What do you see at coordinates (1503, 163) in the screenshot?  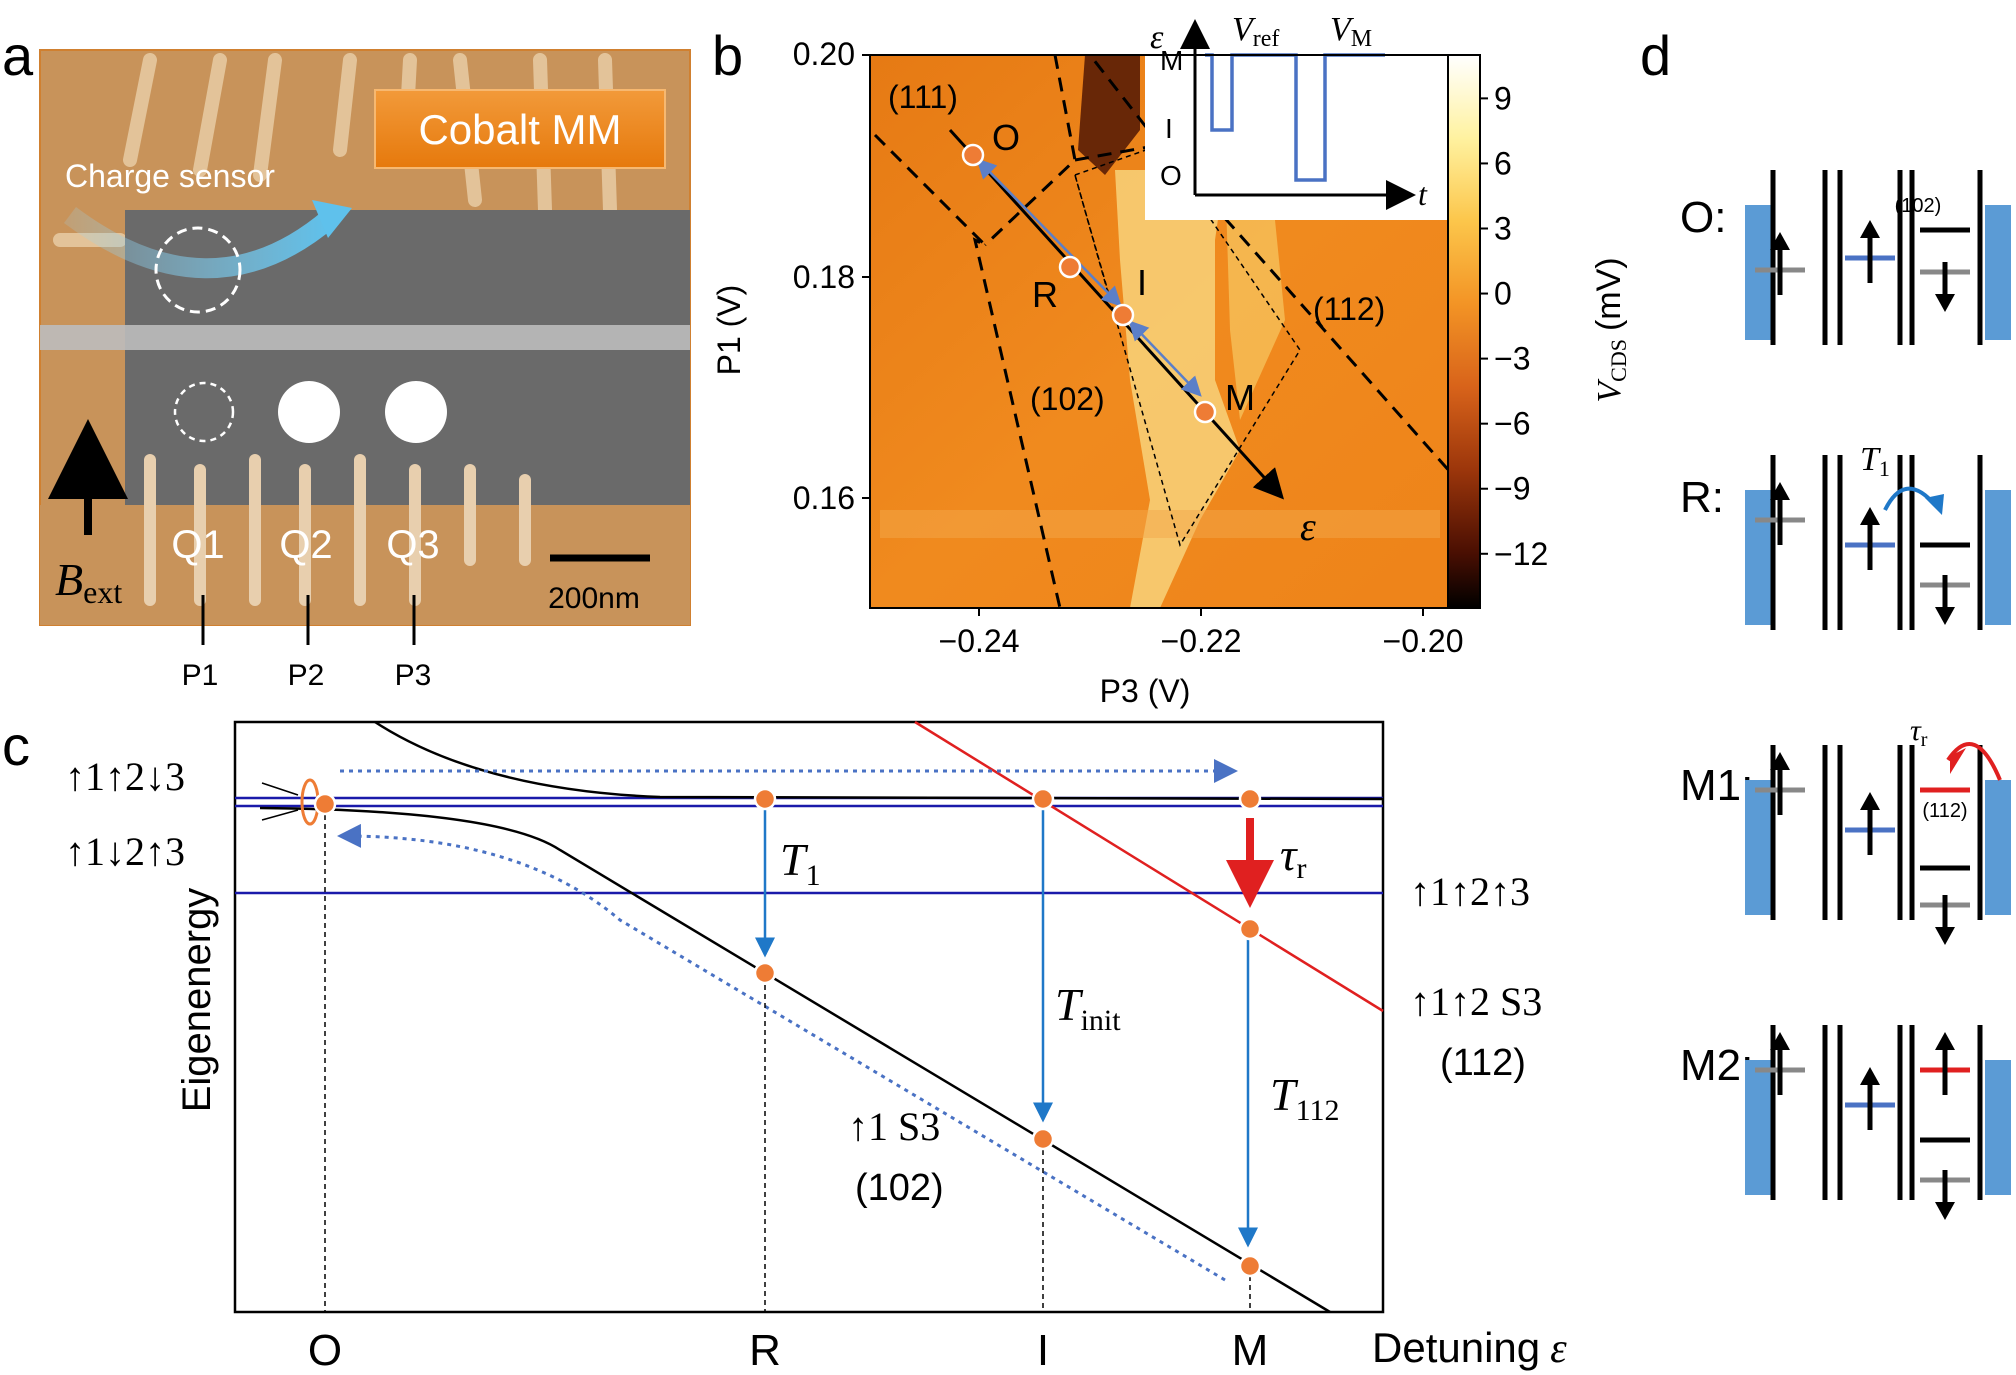 I see `colorbar-tick-1: 6` at bounding box center [1503, 163].